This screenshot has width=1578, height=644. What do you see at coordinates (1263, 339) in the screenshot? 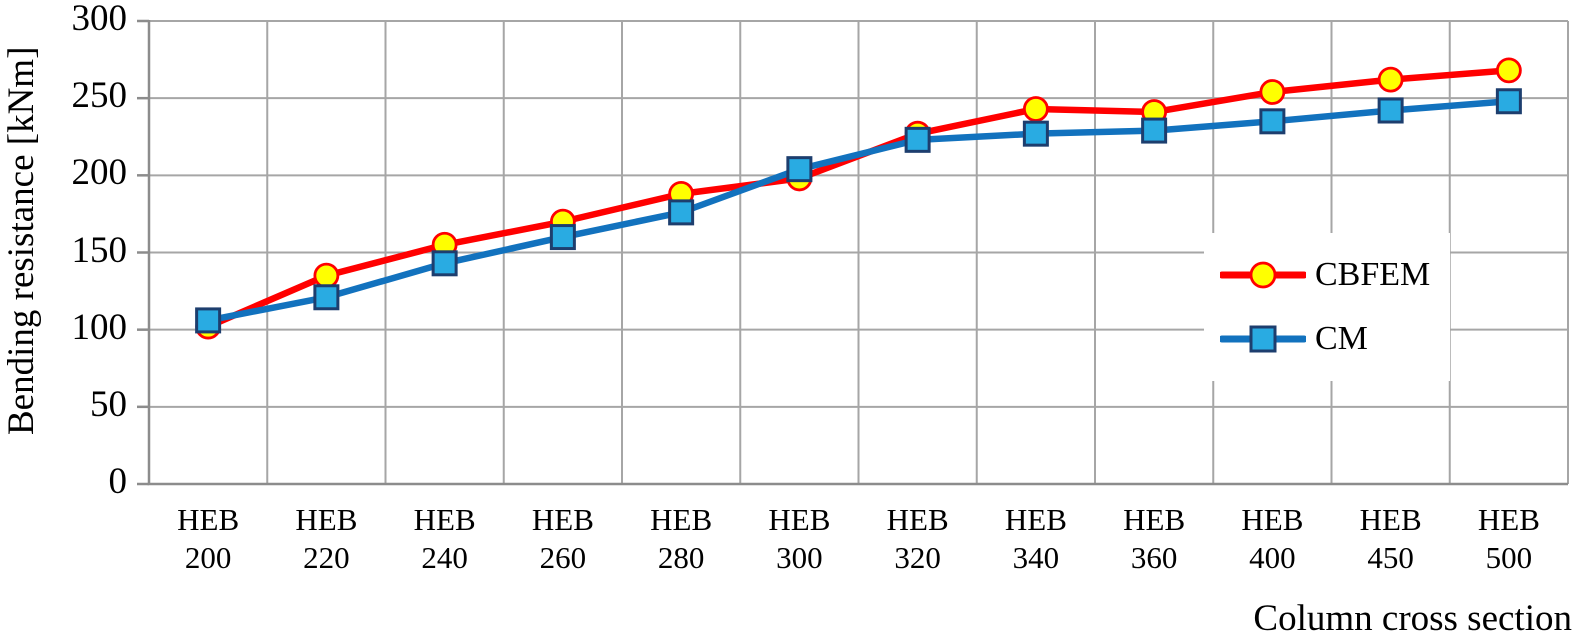
I see `cm-line-marker-icon` at bounding box center [1263, 339].